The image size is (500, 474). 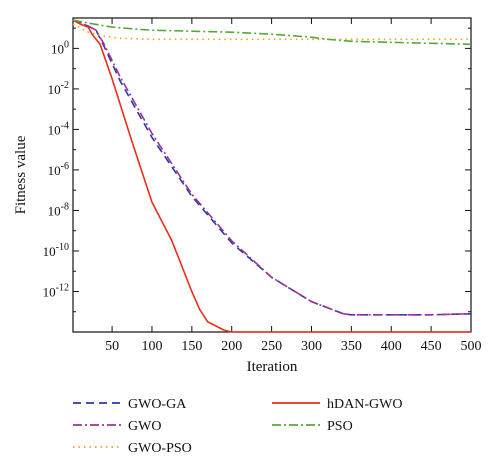 What do you see at coordinates (160, 448) in the screenshot?
I see `legend-label: GWO-PSO` at bounding box center [160, 448].